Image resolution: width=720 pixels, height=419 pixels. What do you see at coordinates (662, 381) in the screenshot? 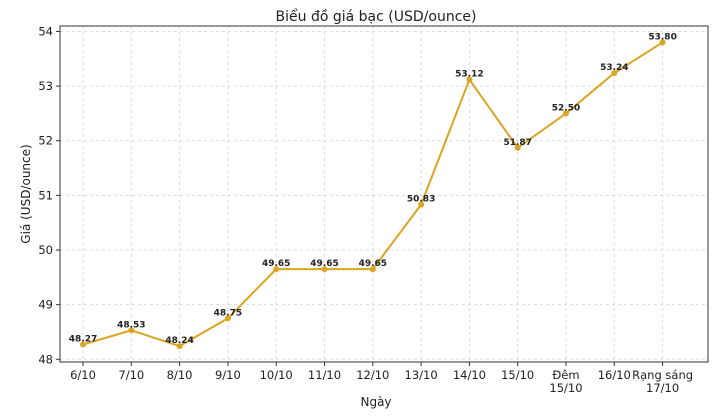
I see `x-tick-label: Rạng sáng 17/10` at bounding box center [662, 381].